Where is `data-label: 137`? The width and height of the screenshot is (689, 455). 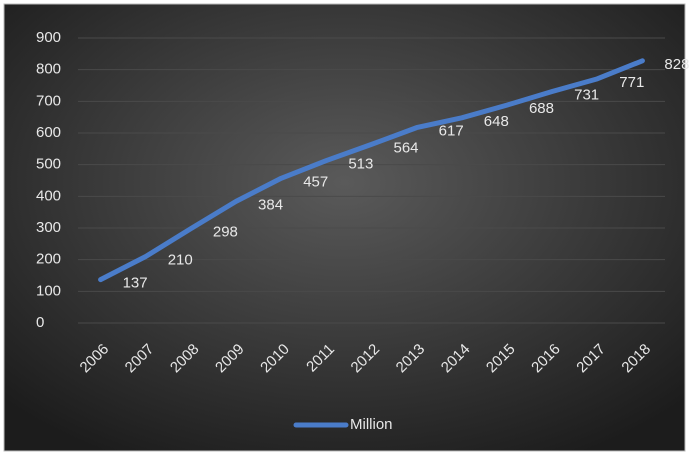
data-label: 137 is located at coordinates (135, 283).